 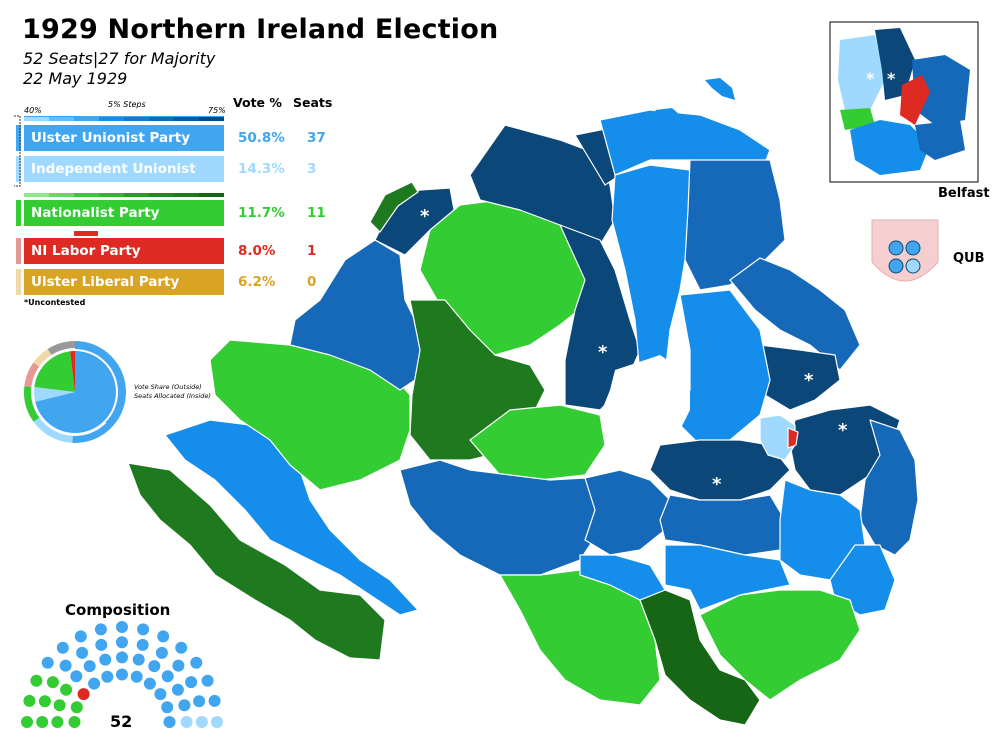 I want to click on party-seats: 37, so click(x=316, y=138).